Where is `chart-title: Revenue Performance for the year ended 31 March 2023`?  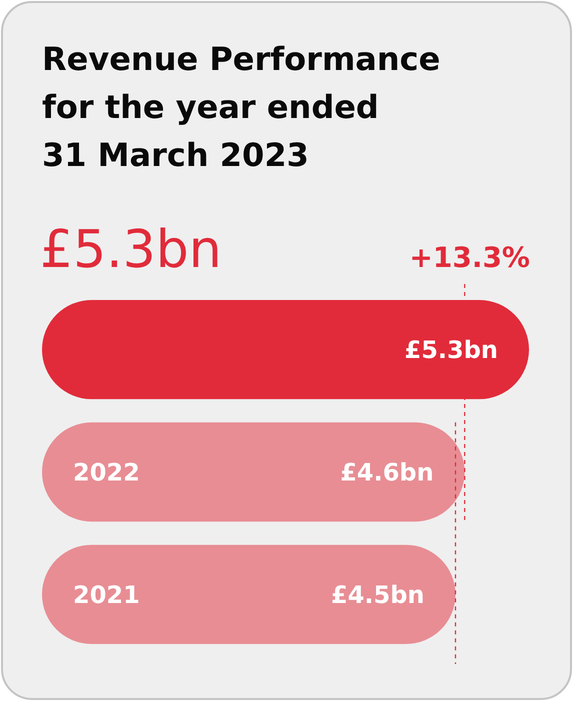 chart-title: Revenue Performance for the year ended 31 March 2023 is located at coordinates (241, 107).